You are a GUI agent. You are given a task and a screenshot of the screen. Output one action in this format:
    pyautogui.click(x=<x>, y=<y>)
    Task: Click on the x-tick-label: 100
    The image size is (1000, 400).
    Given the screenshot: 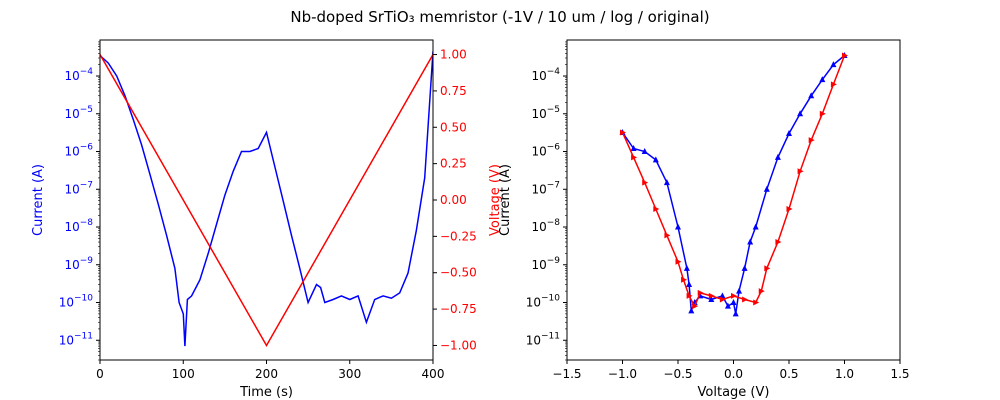 What is the action you would take?
    pyautogui.click(x=183, y=374)
    